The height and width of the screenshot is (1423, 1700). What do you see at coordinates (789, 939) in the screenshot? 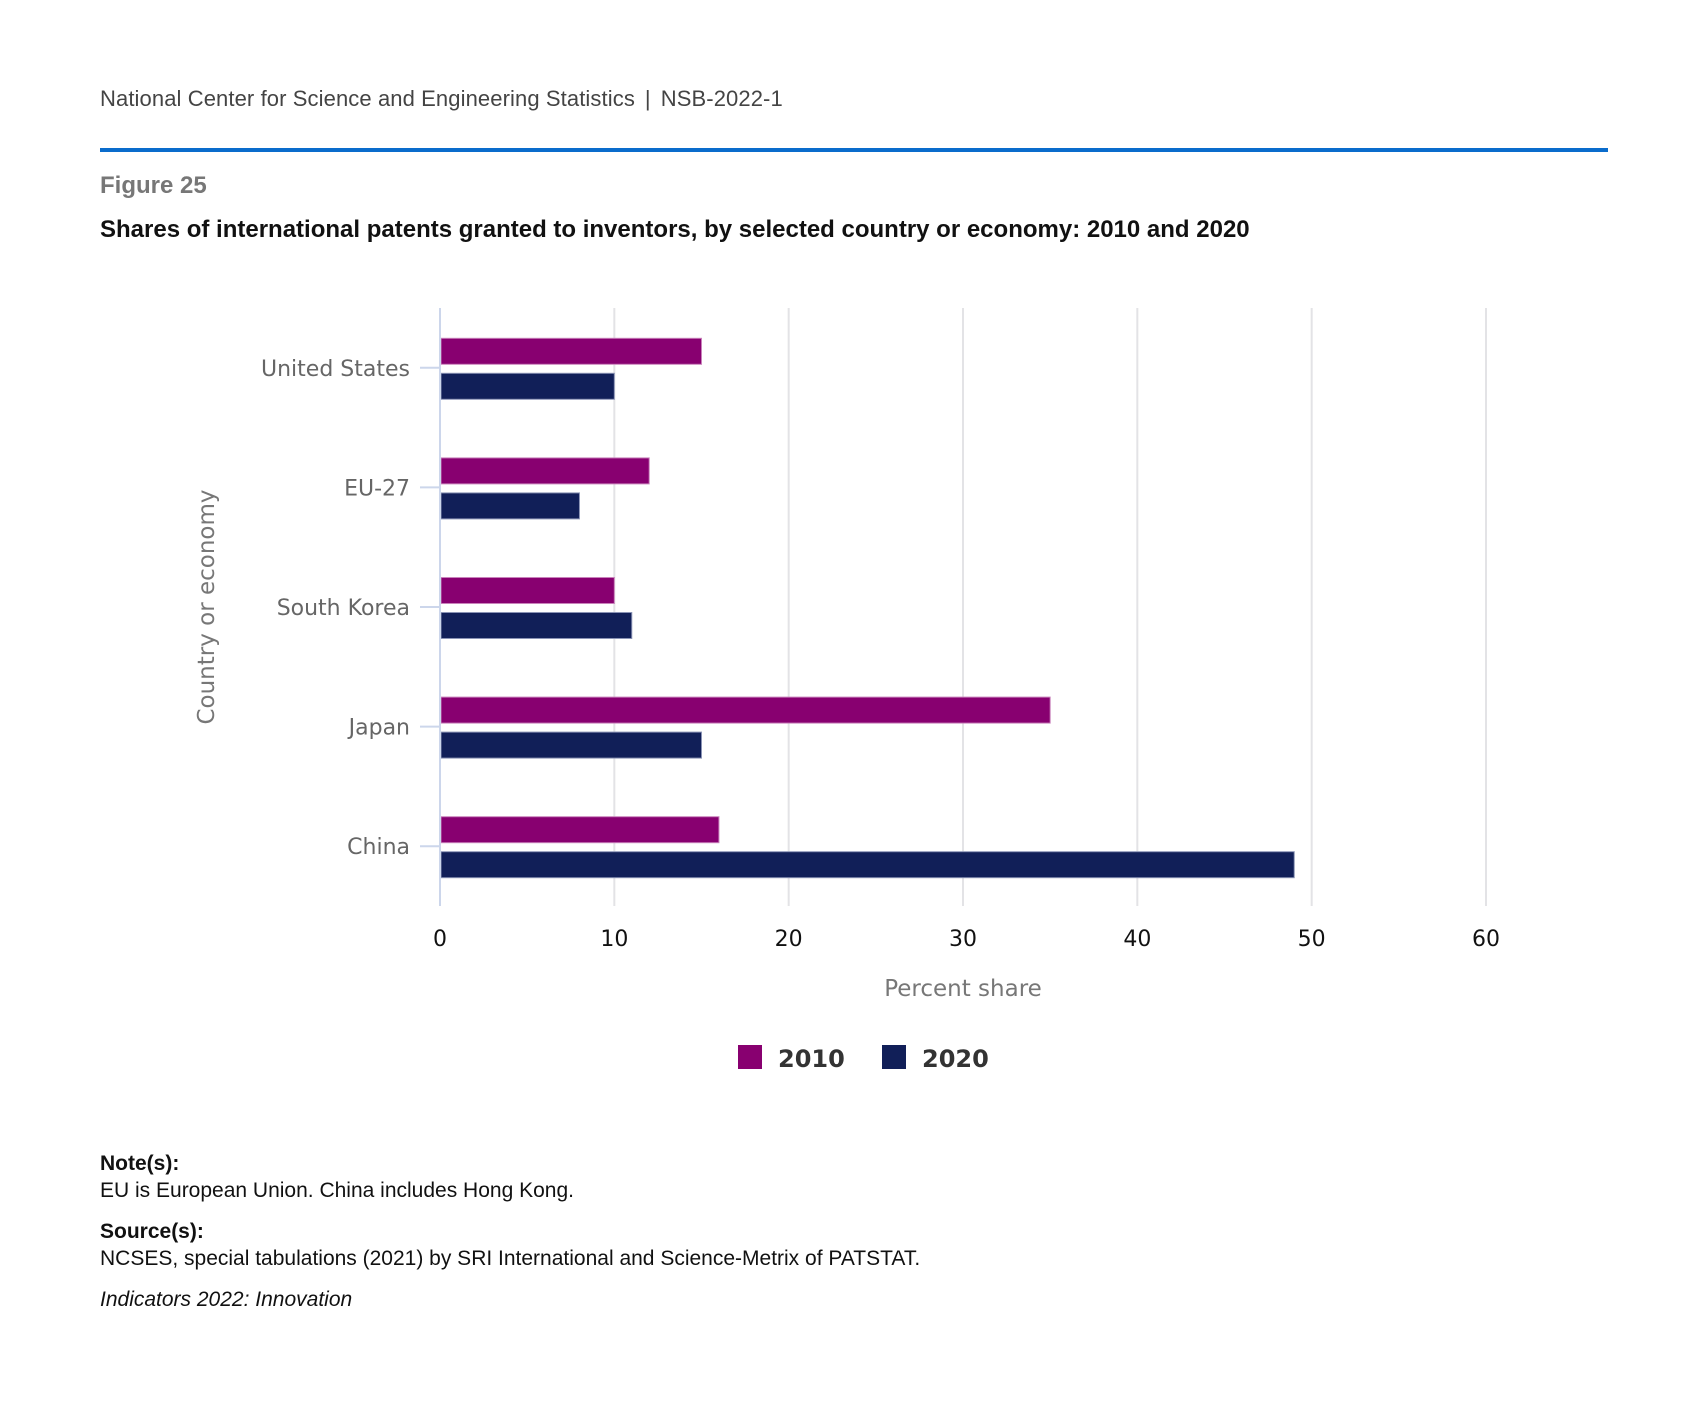
I see `x-tick-label: 20` at bounding box center [789, 939].